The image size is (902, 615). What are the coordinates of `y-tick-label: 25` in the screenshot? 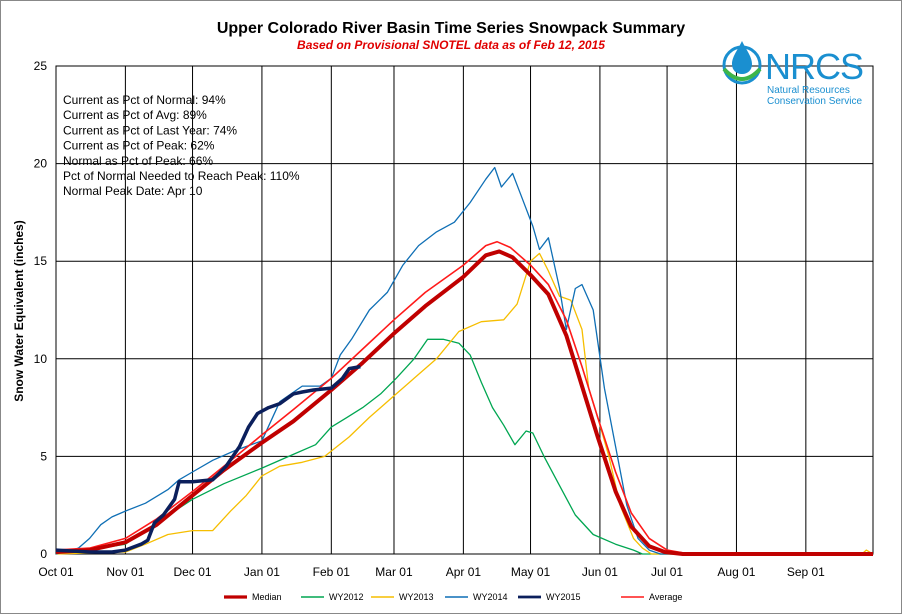 It's located at (41, 66).